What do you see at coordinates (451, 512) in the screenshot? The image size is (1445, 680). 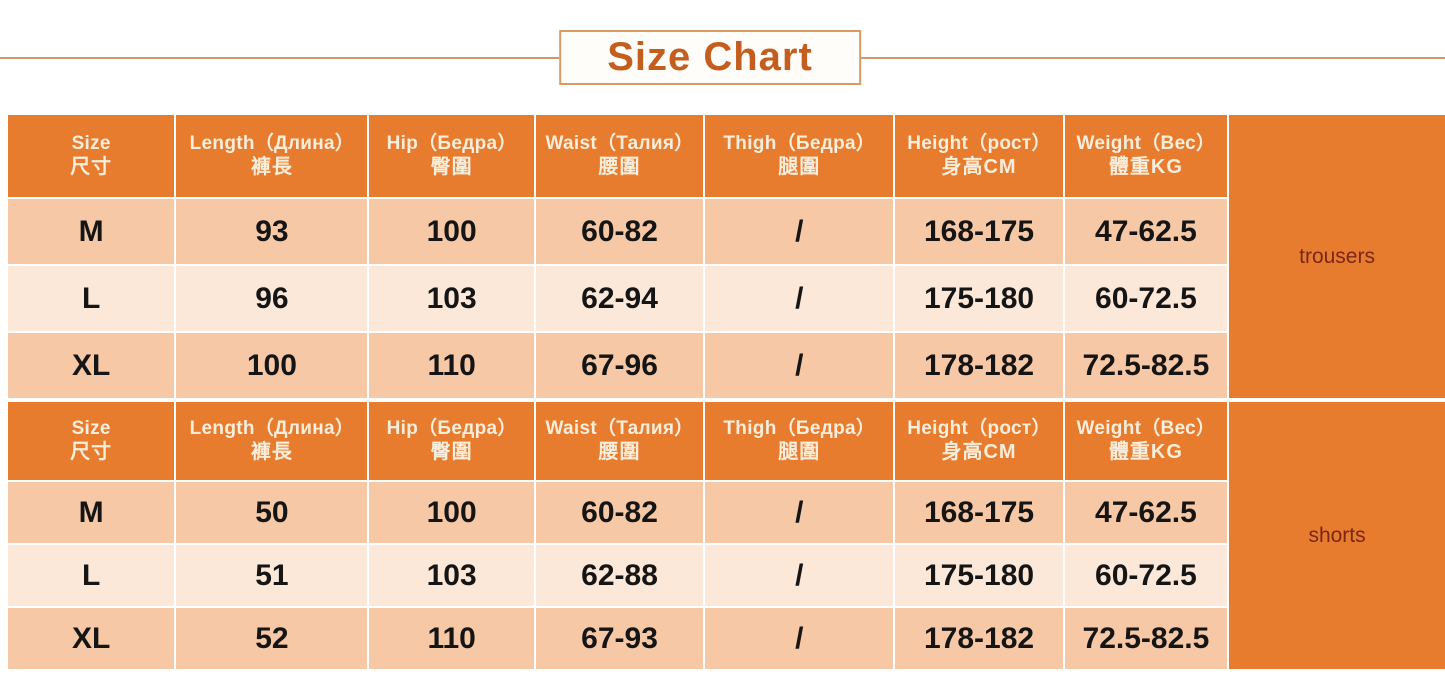 I see `shorts-m-hip: 100` at bounding box center [451, 512].